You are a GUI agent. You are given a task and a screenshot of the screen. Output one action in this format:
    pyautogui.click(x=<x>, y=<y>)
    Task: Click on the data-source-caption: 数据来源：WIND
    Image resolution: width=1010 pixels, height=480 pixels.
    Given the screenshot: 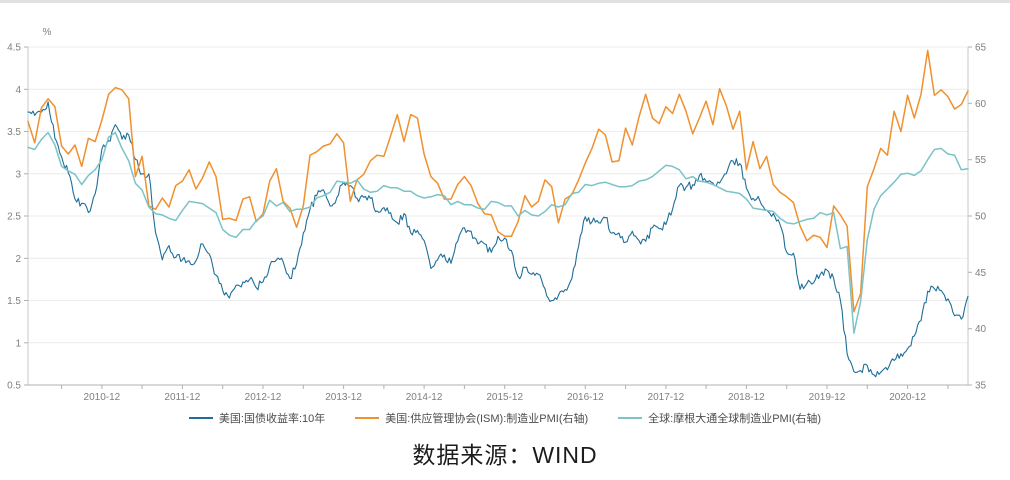 What is the action you would take?
    pyautogui.click(x=505, y=455)
    